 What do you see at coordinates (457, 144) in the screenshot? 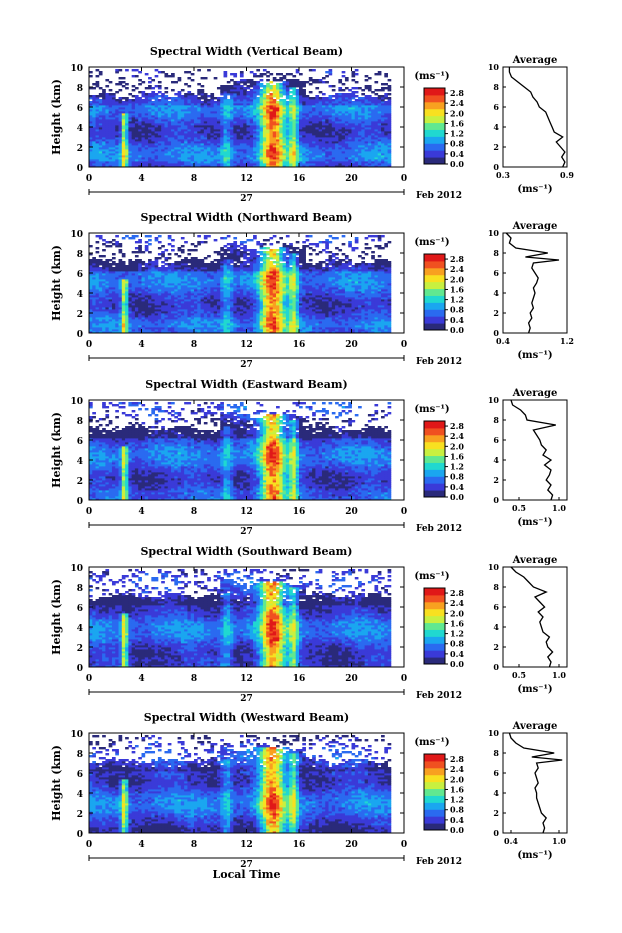
I see `colorbar-tick-label: 0.8` at bounding box center [457, 144].